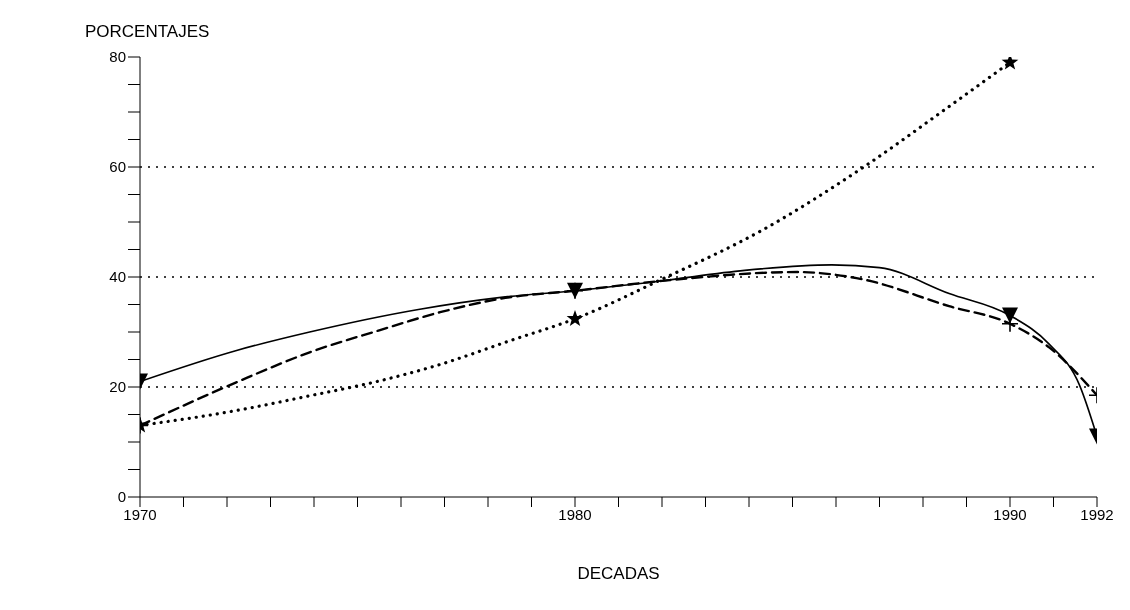 The height and width of the screenshot is (610, 1130). I want to click on y-axis-title: PORCENTAJES, so click(147, 32).